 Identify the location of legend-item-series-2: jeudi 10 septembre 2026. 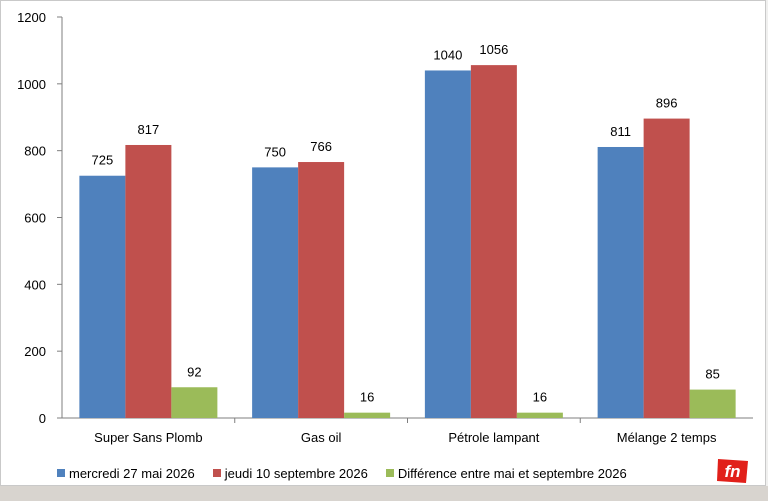
(290, 473).